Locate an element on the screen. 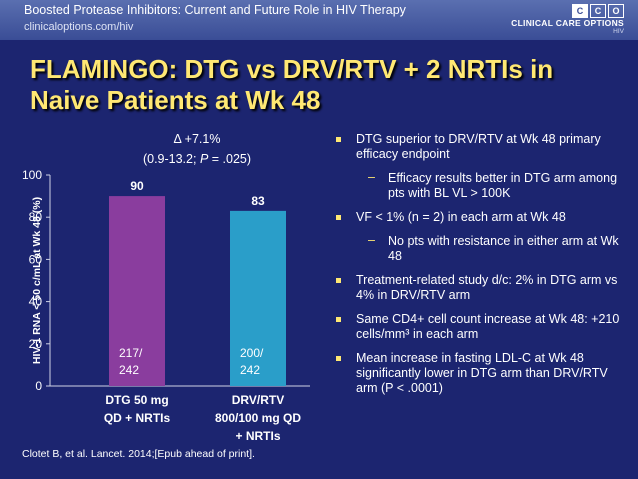 The width and height of the screenshot is (638, 479). clinical-care-options-logo: C C O CLINICAL CARE OPTIONS HIV is located at coordinates (567, 20).